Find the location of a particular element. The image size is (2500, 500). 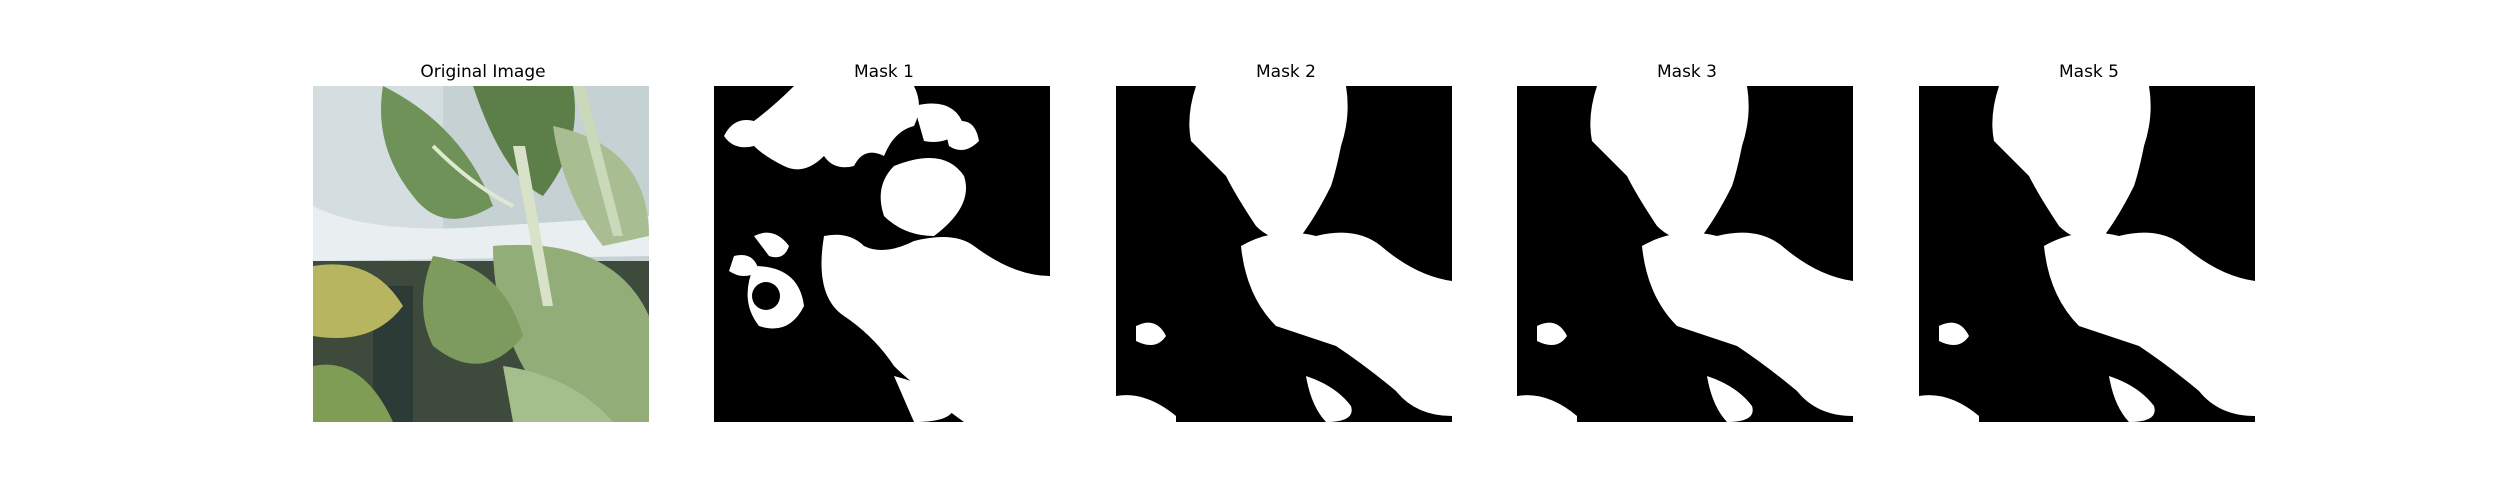

original-image is located at coordinates (481, 254).